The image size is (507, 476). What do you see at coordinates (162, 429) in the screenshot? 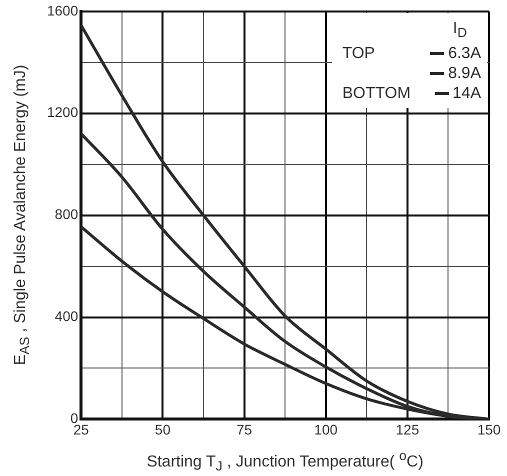
I see `x-tick-label: 50` at bounding box center [162, 429].